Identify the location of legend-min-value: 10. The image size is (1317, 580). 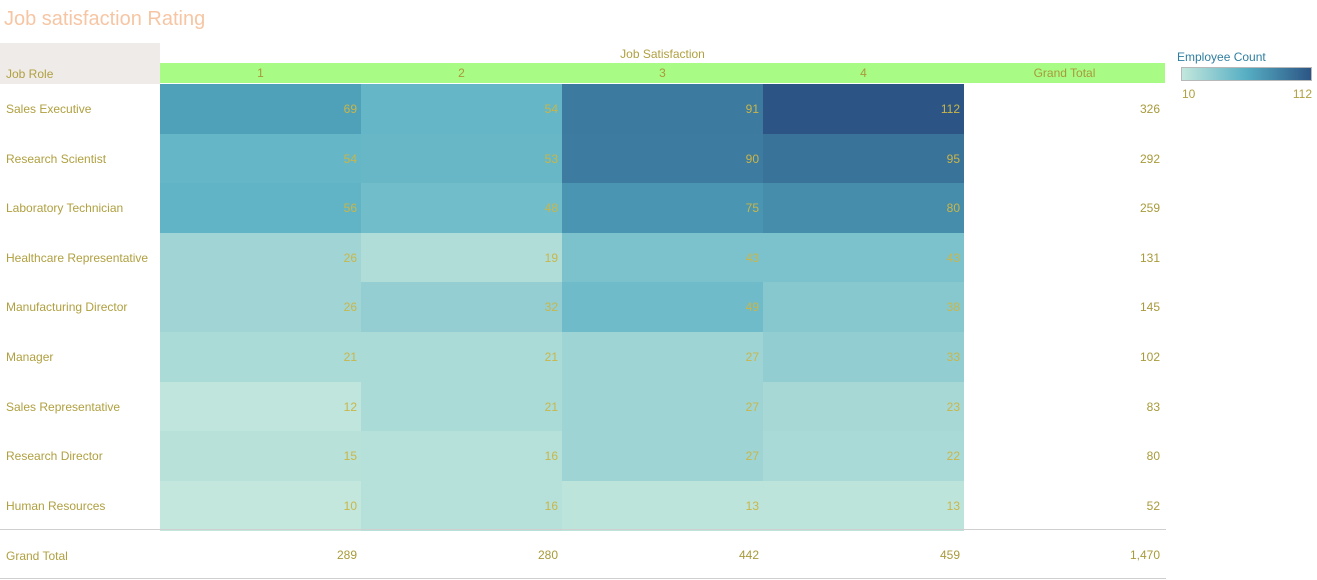
(1189, 94).